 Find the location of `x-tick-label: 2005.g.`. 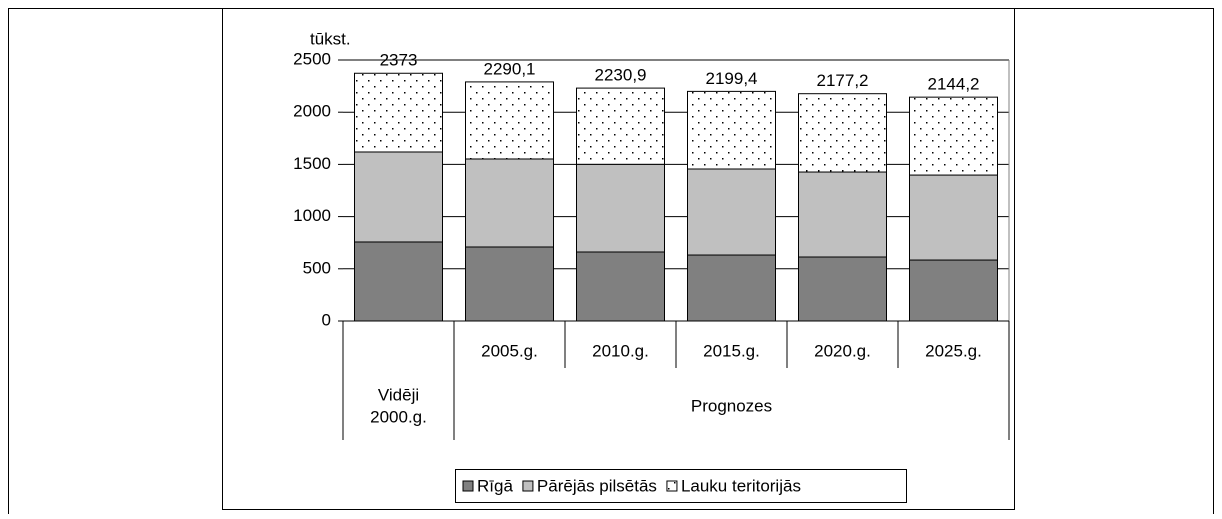

x-tick-label: 2005.g. is located at coordinates (509, 350).